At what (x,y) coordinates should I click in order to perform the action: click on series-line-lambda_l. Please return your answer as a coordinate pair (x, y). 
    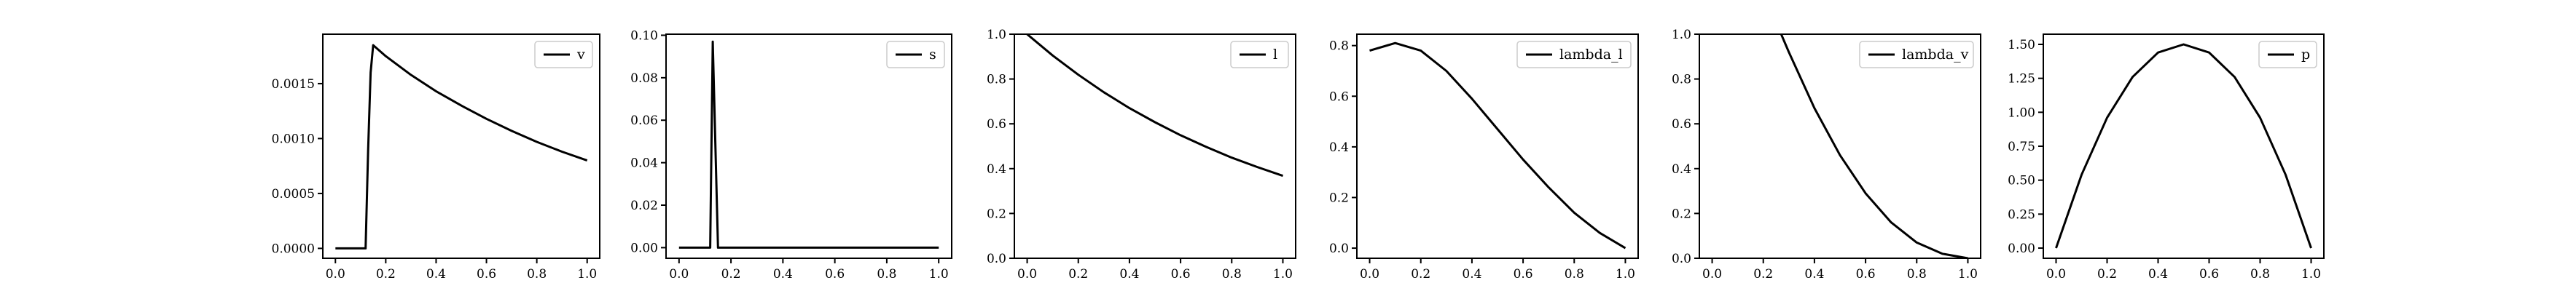
    Looking at the image, I should click on (1497, 145).